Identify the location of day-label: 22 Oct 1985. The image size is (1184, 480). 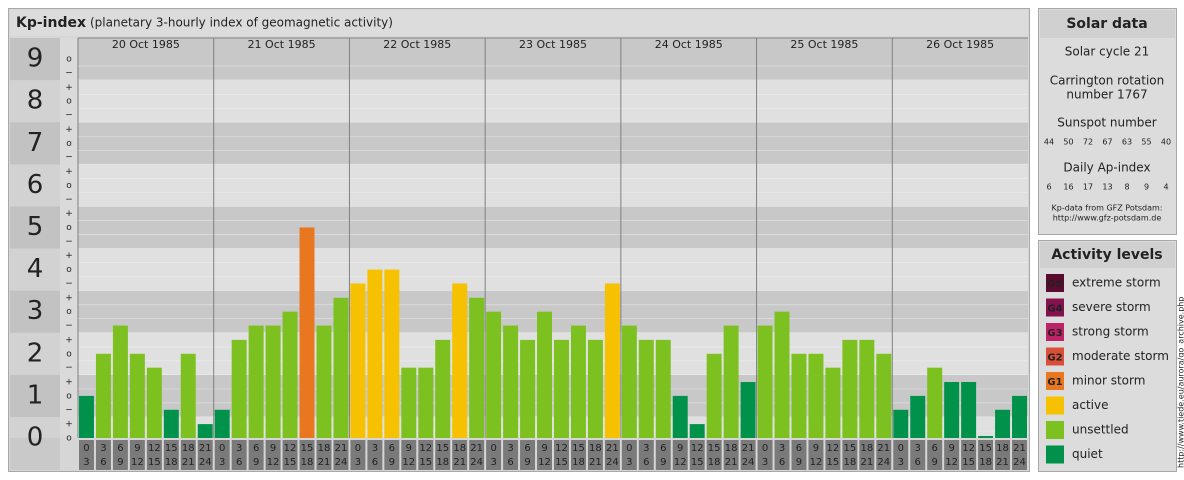
(417, 44).